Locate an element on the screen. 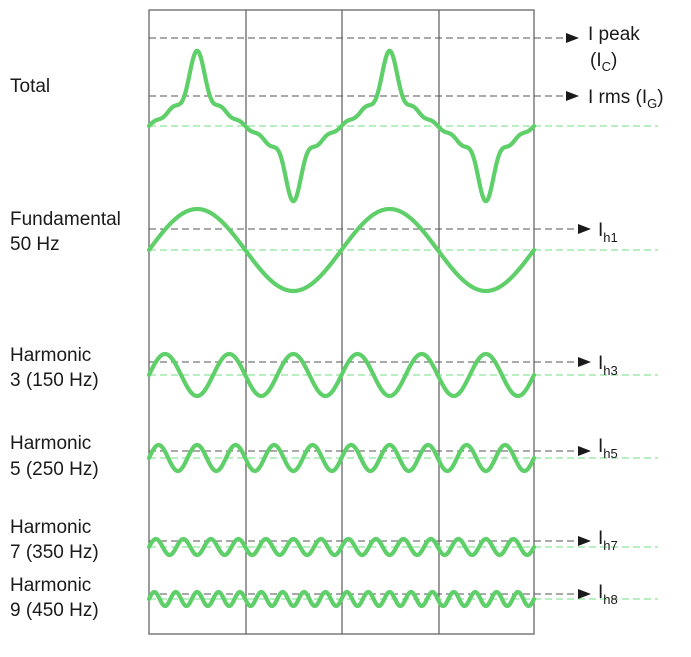  guide-row-5-arrowhead is located at coordinates (584, 594).